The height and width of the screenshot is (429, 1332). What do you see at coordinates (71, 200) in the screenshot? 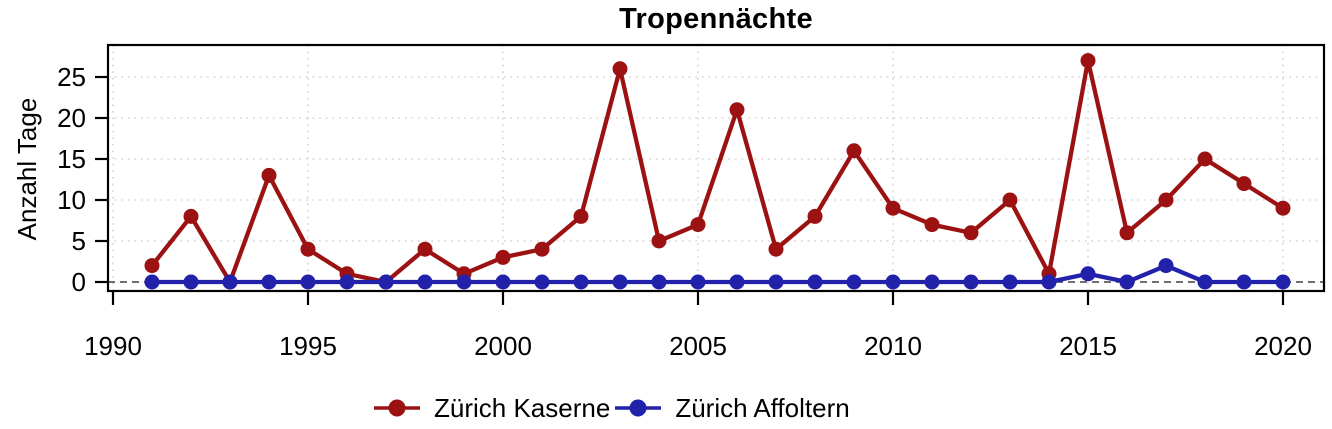
I see `y-tick-label: 10` at bounding box center [71, 200].